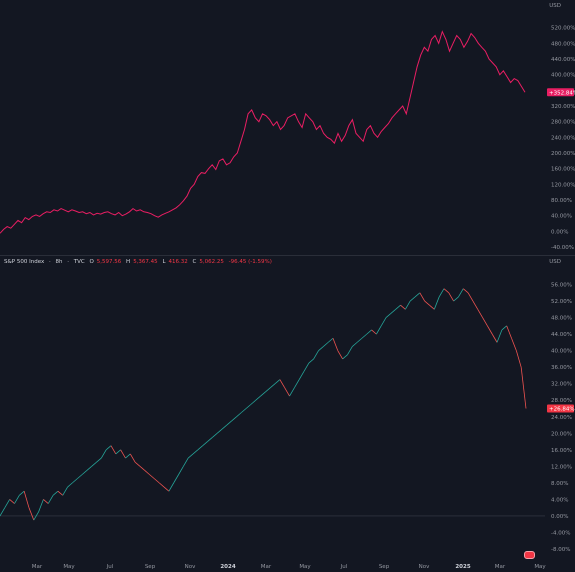 The height and width of the screenshot is (572, 575). I want to click on y-tick-label: 200.00%, so click(563, 154).